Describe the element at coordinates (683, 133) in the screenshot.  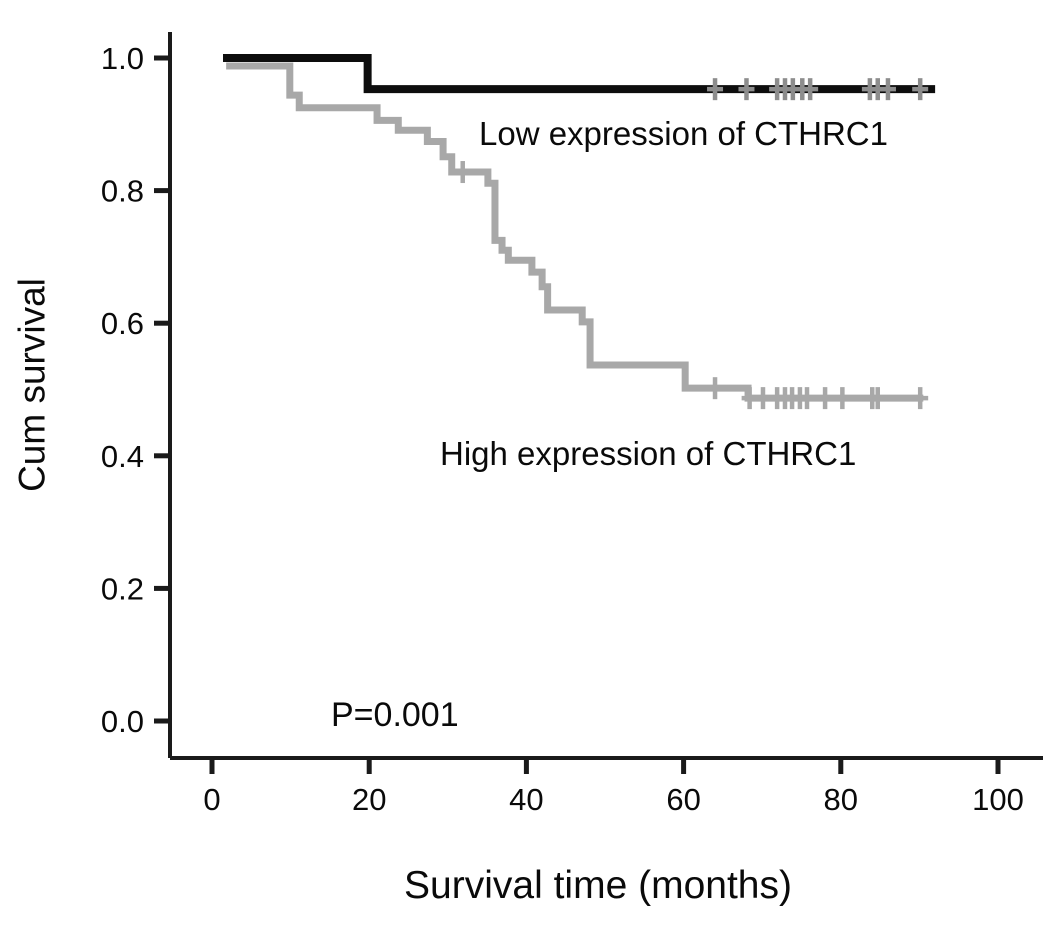
I see `low-expression-curve-label: Low expression of CTHRC1` at that location.